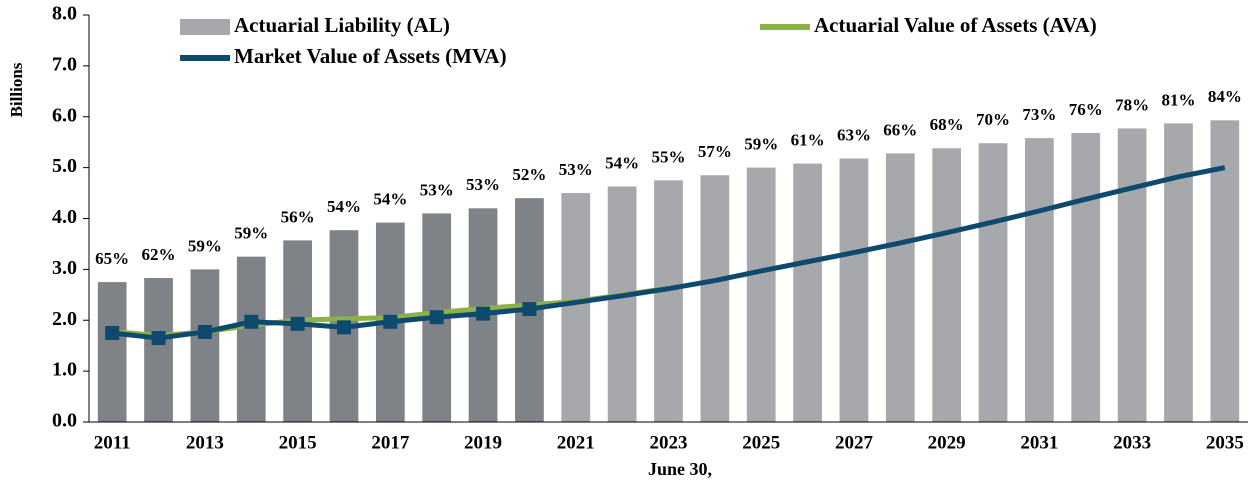 This screenshot has width=1258, height=485. I want to click on y-tick-label: 5.0, so click(64, 166).